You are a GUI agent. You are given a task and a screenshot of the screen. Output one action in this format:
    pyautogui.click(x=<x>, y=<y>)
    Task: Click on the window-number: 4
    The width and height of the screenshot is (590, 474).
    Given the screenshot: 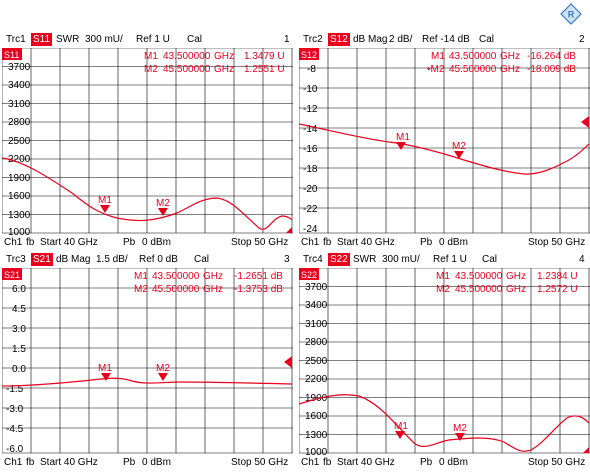 What is the action you would take?
    pyautogui.click(x=582, y=259)
    